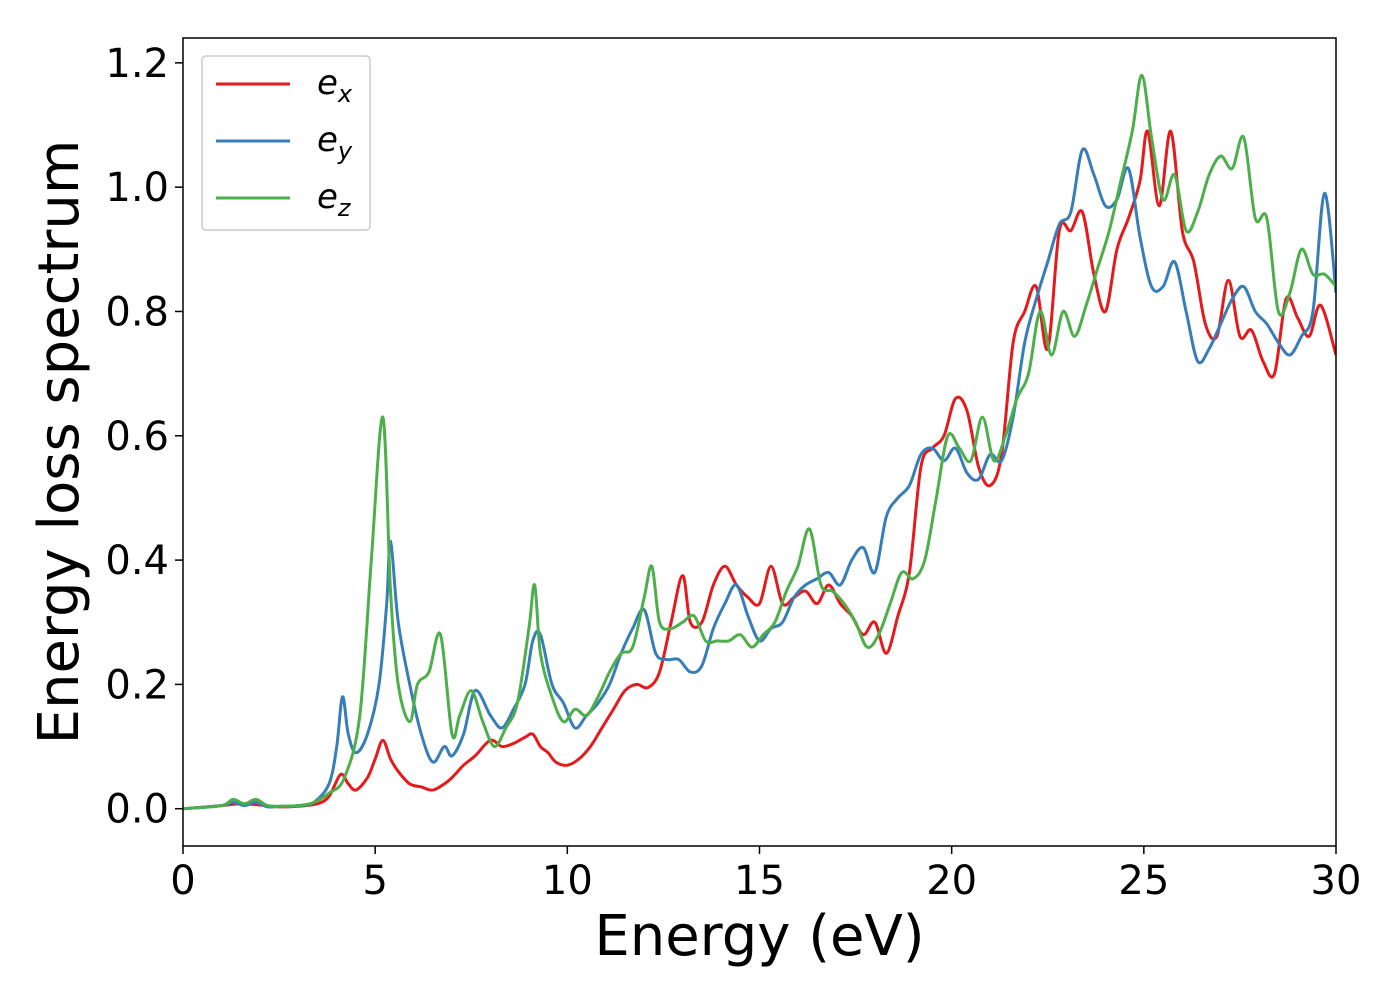 Image resolution: width=1400 pixels, height=1000 pixels. I want to click on y-tick-label: 0.6, so click(137, 437).